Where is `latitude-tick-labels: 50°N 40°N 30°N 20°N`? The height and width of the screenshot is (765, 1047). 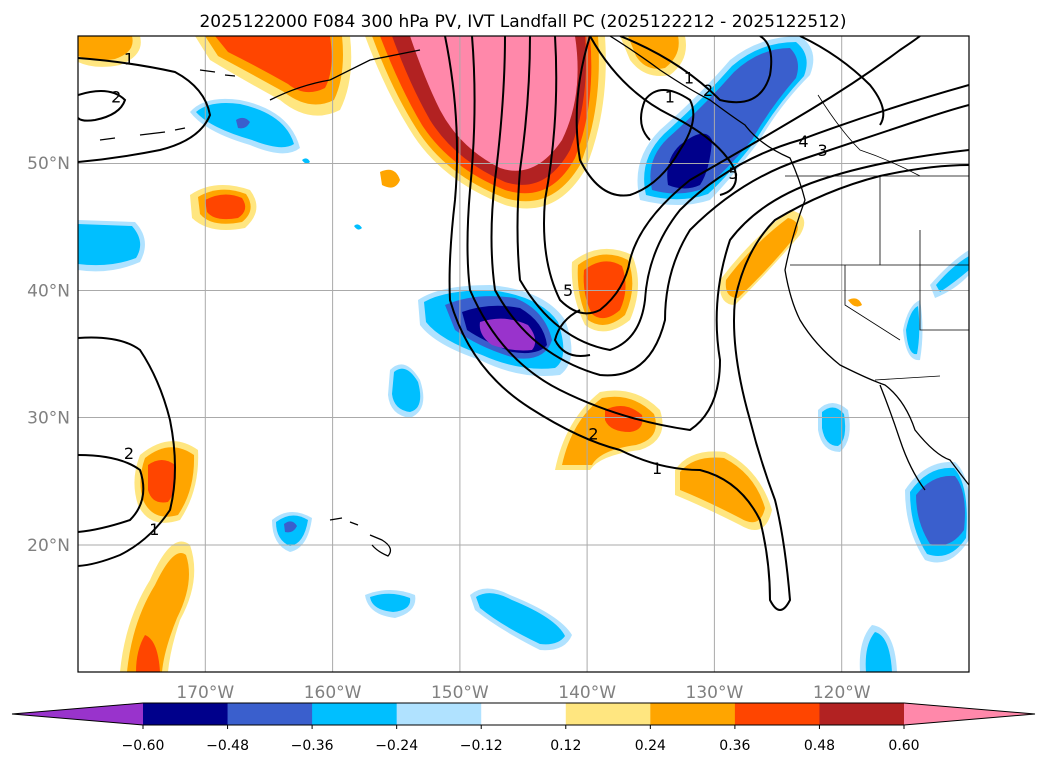
latitude-tick-labels: 50°N 40°N 30°N 20°N is located at coordinates (48, 355).